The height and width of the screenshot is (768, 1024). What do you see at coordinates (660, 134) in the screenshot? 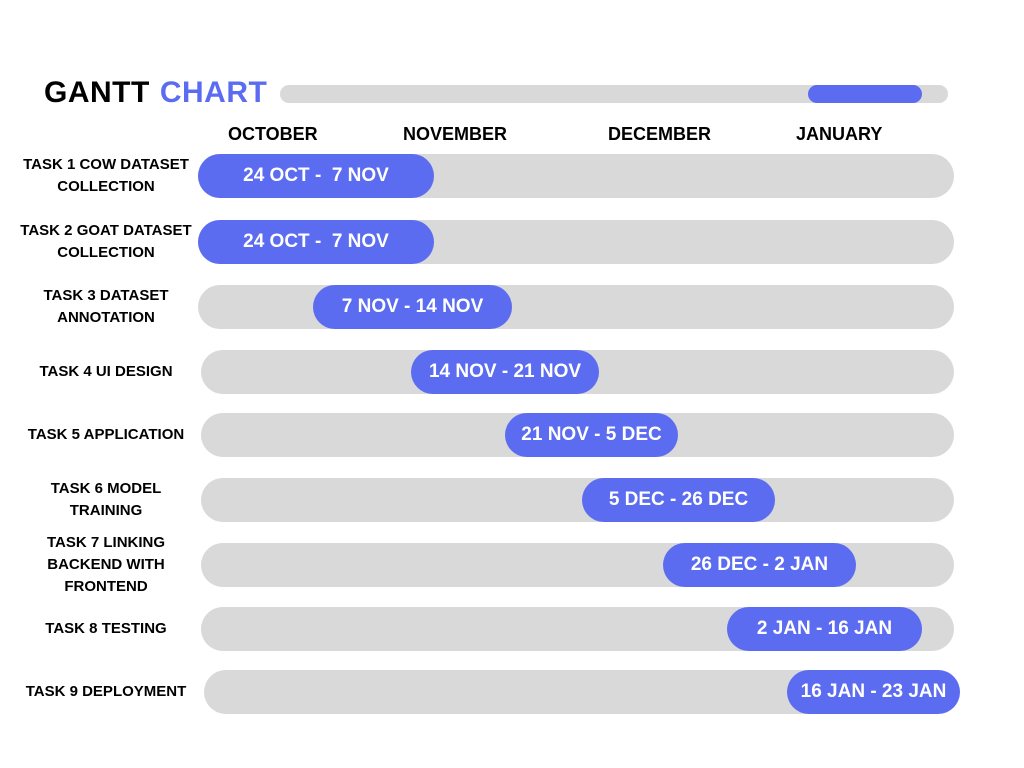
I see `month-label-december: DECEMBER` at bounding box center [660, 134].